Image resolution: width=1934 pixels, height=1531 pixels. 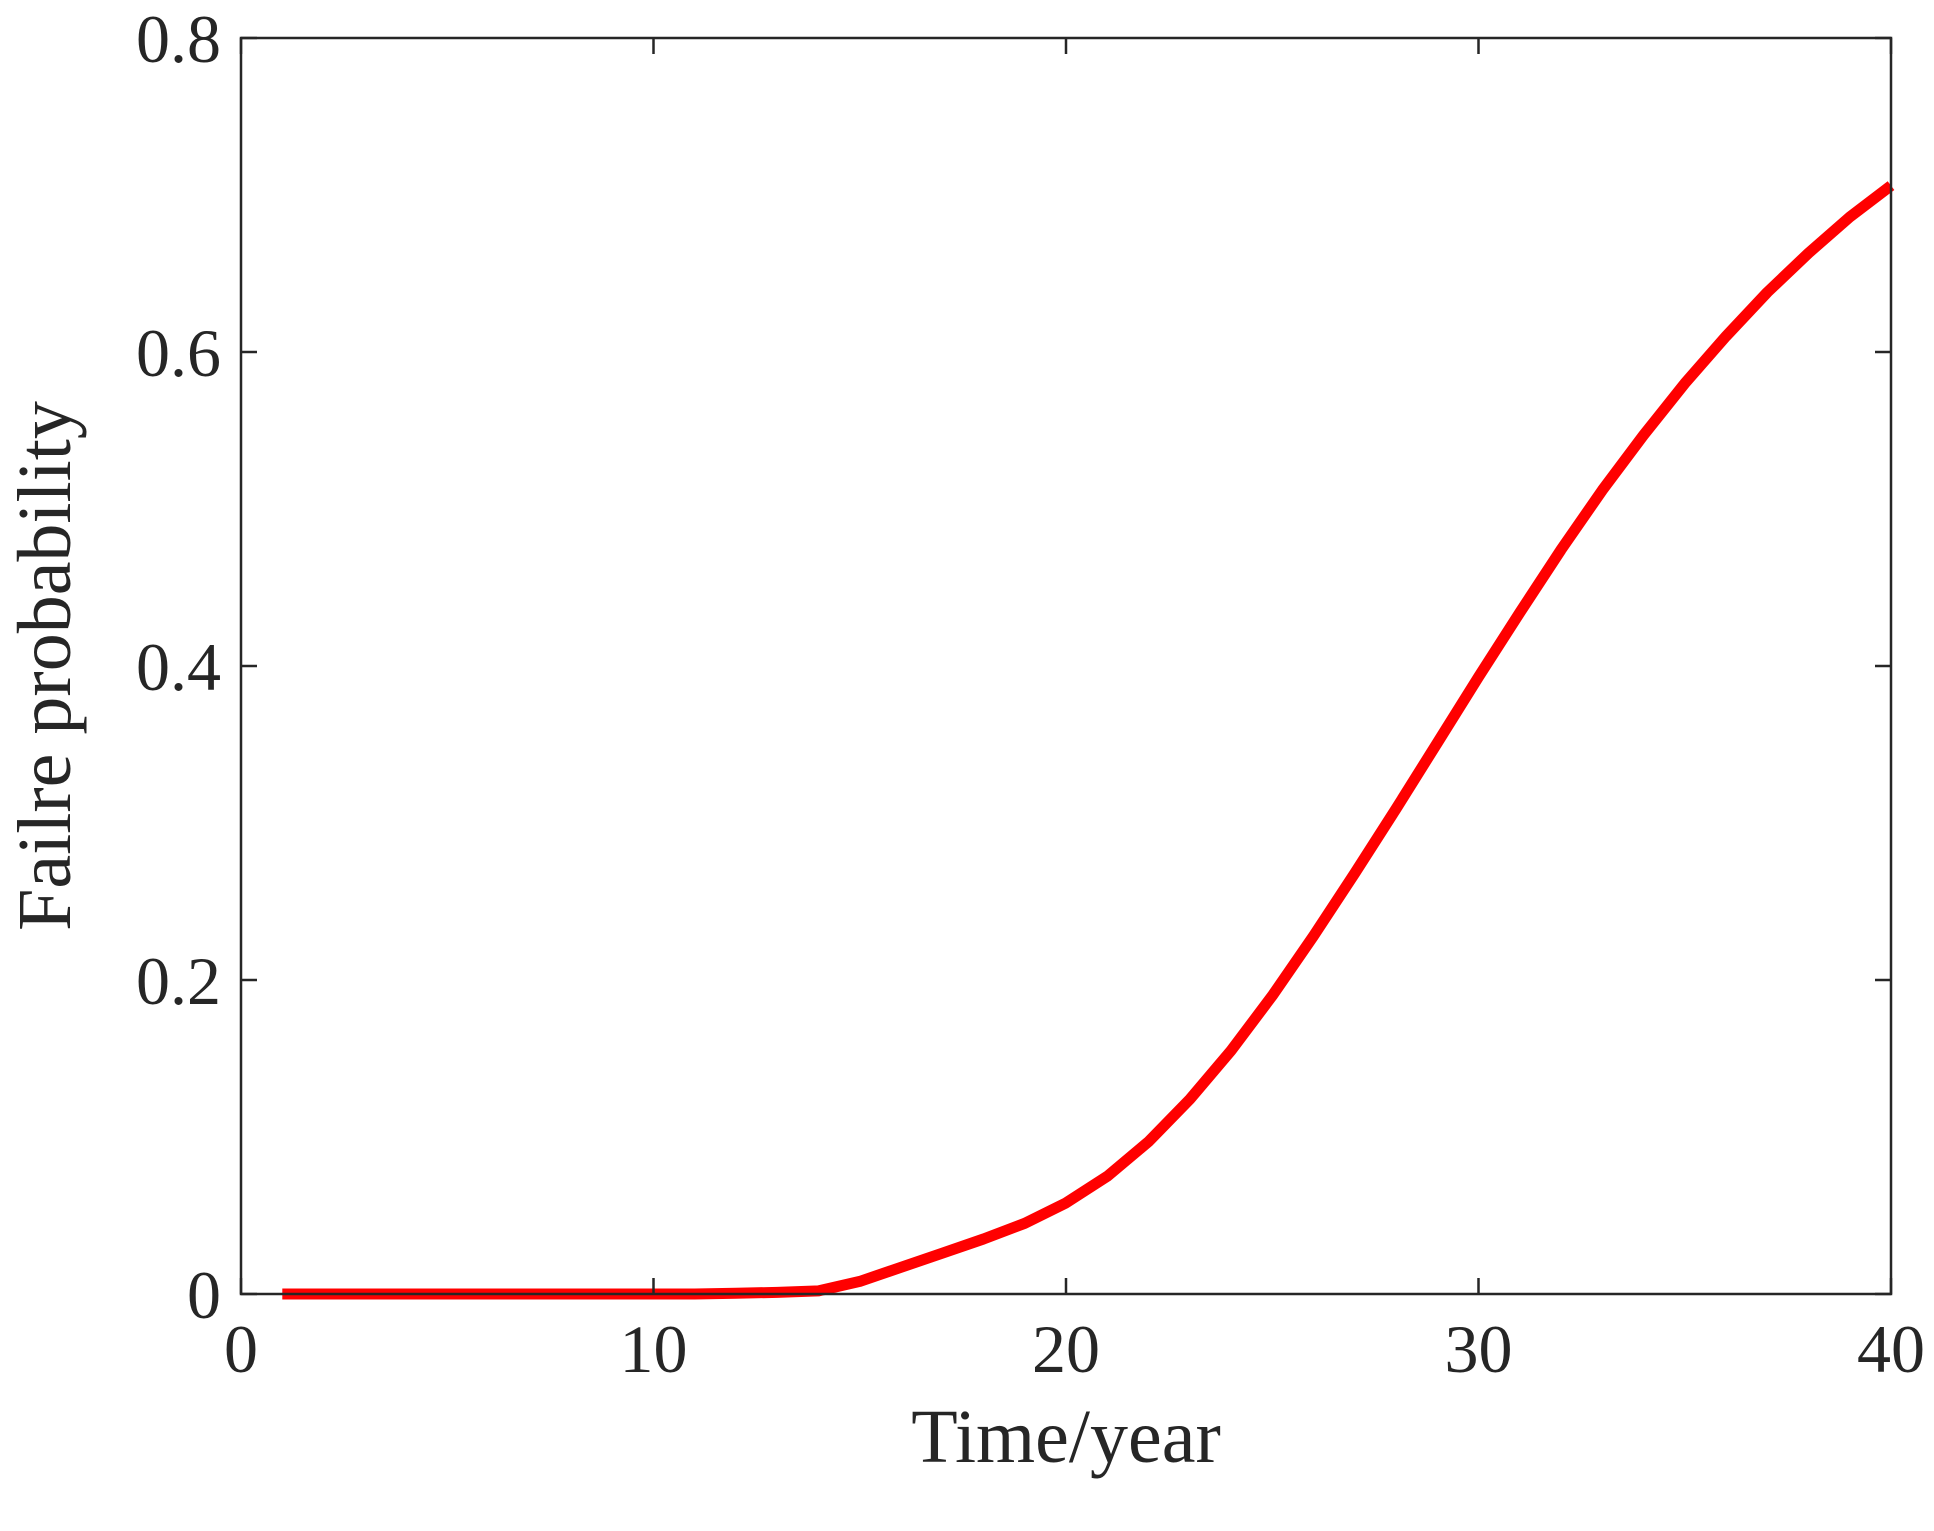 I want to click on y-tick-label: 0.6, so click(x=178, y=353).